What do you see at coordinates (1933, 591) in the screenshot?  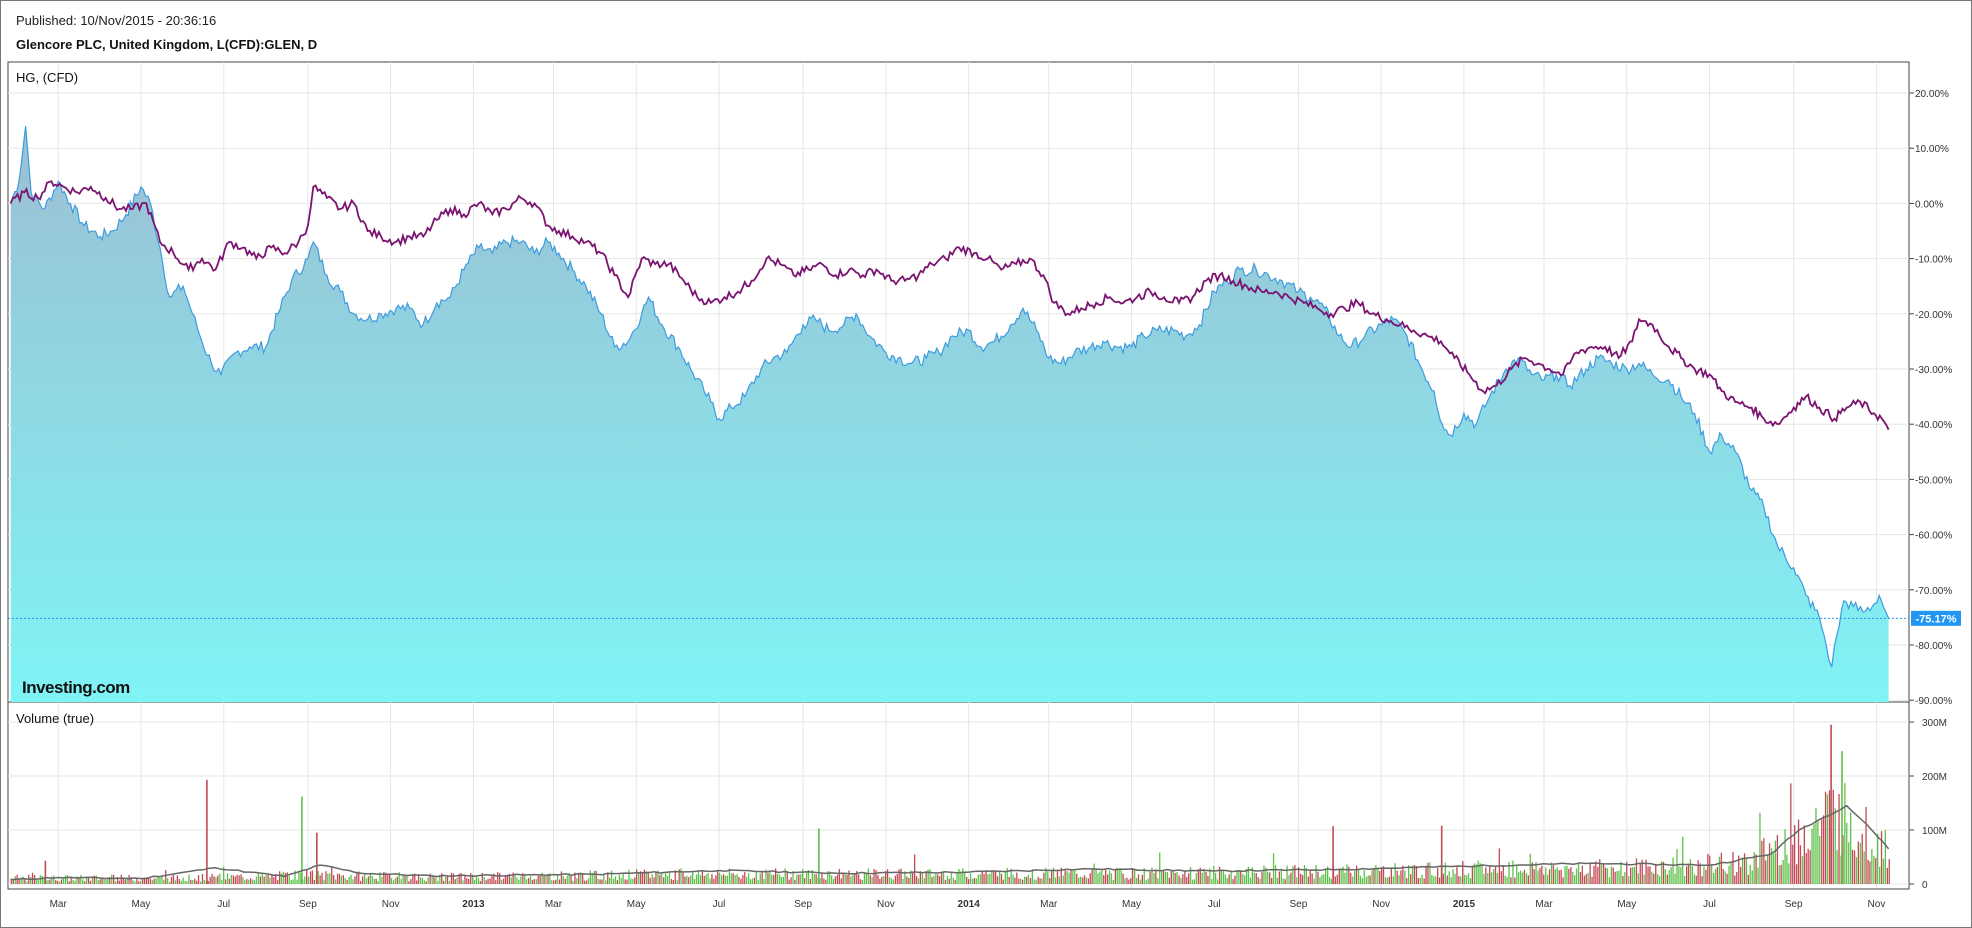 I see `y-tick-label: -70.00%` at bounding box center [1933, 591].